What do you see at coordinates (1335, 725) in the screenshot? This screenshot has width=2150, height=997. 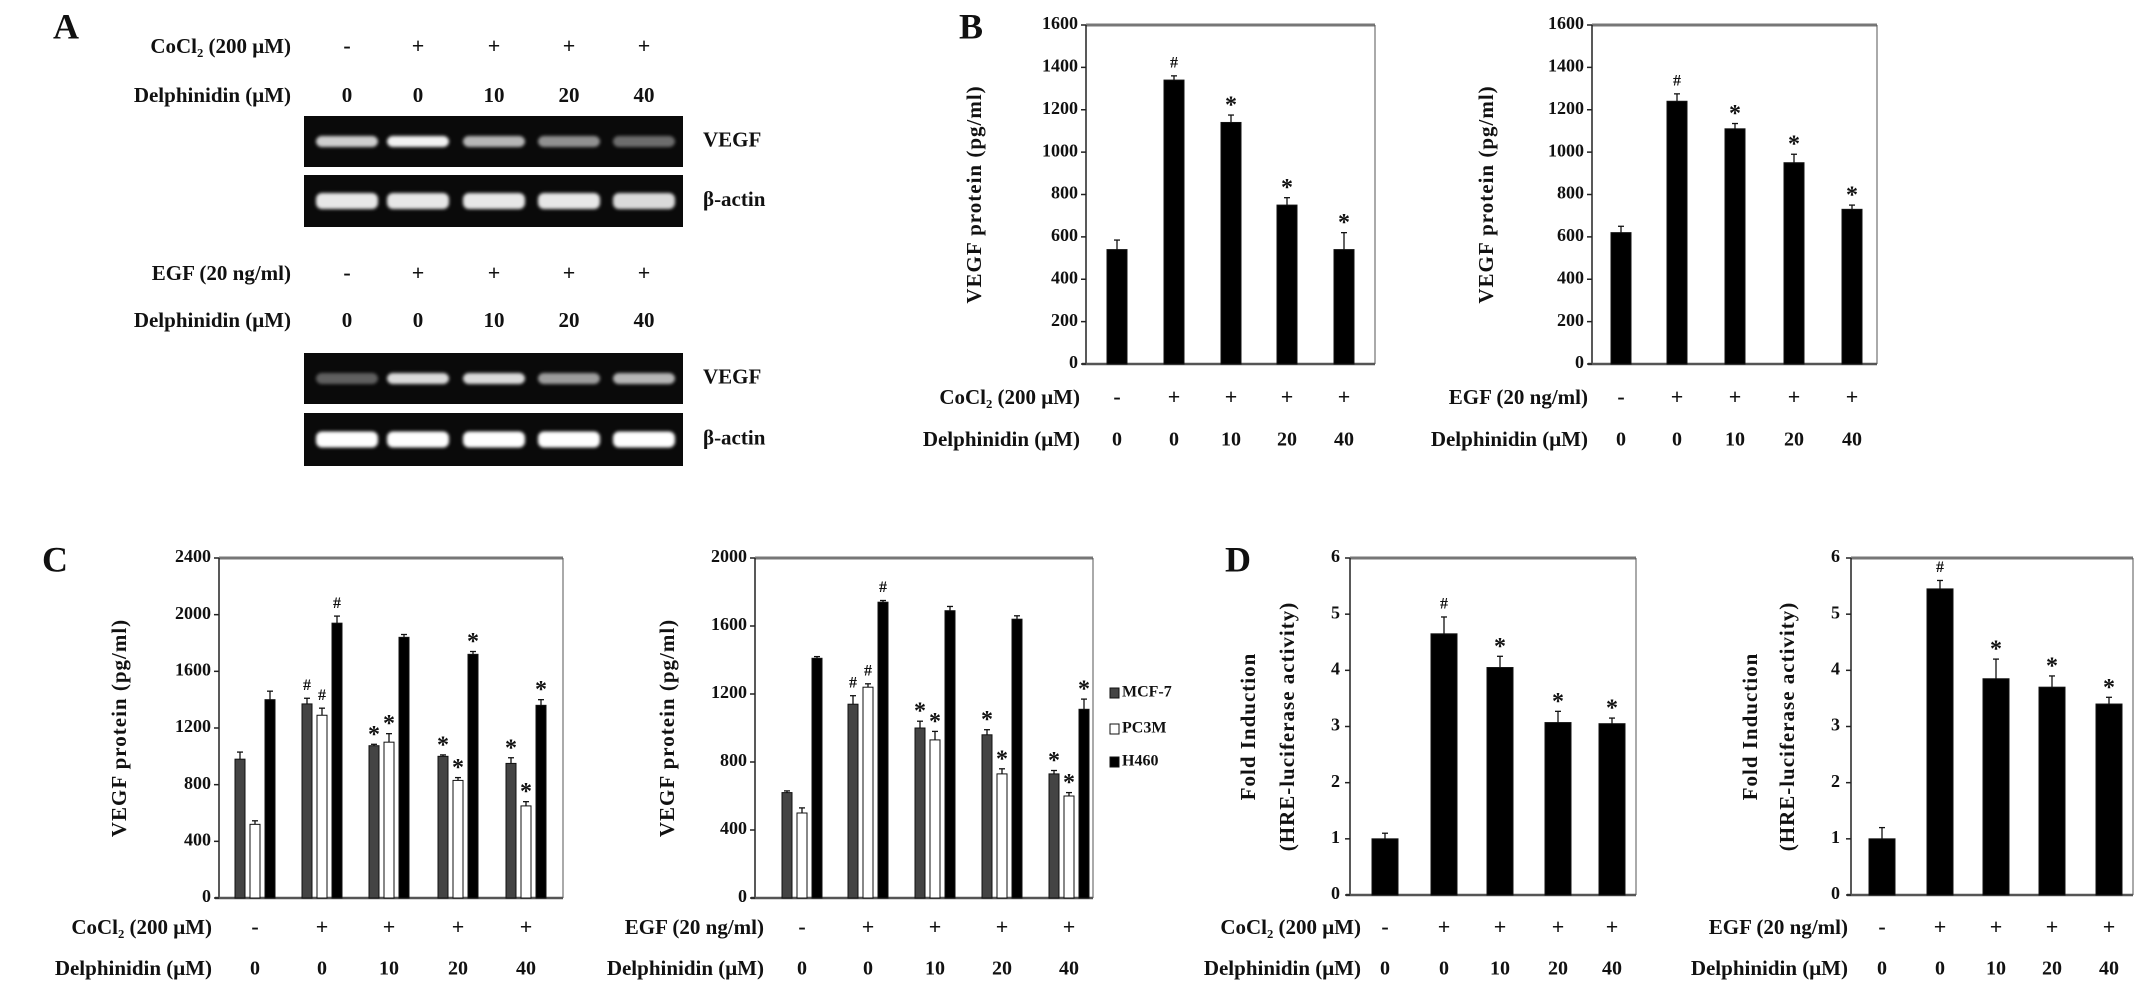 I see `y-tick-label: 3` at bounding box center [1335, 725].